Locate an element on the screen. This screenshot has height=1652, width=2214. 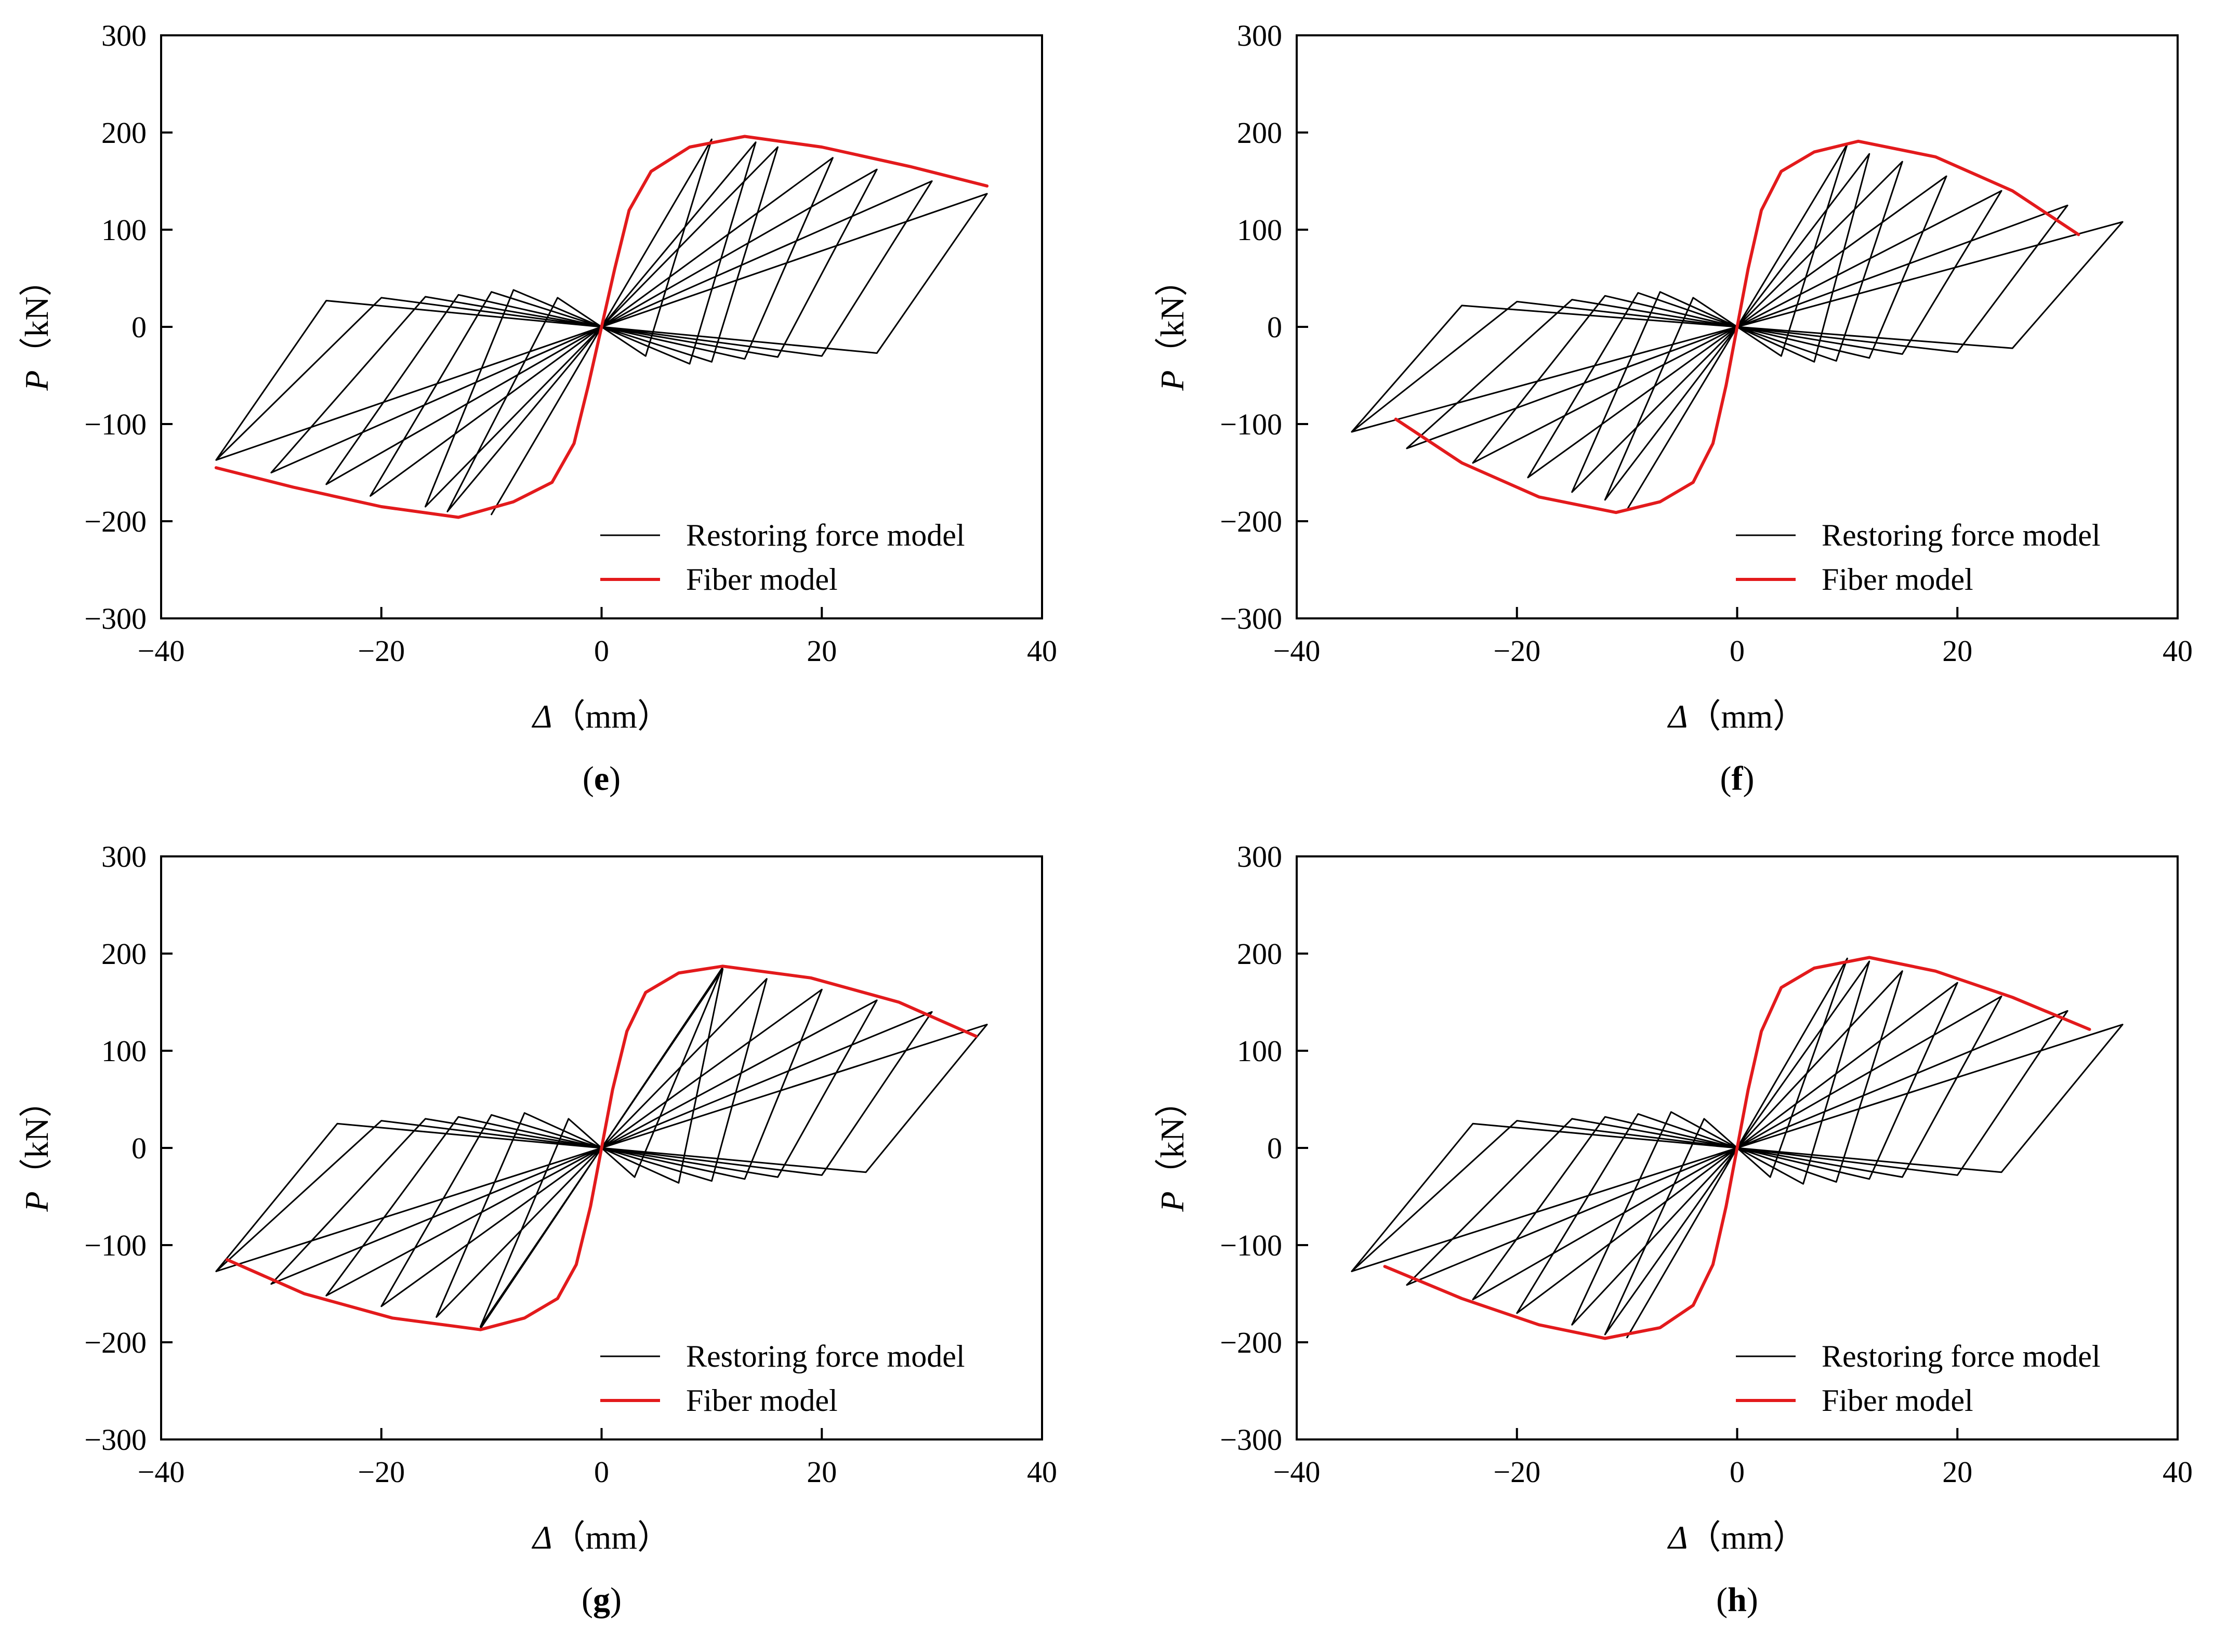
panel-label: (h) is located at coordinates (1737, 1600).